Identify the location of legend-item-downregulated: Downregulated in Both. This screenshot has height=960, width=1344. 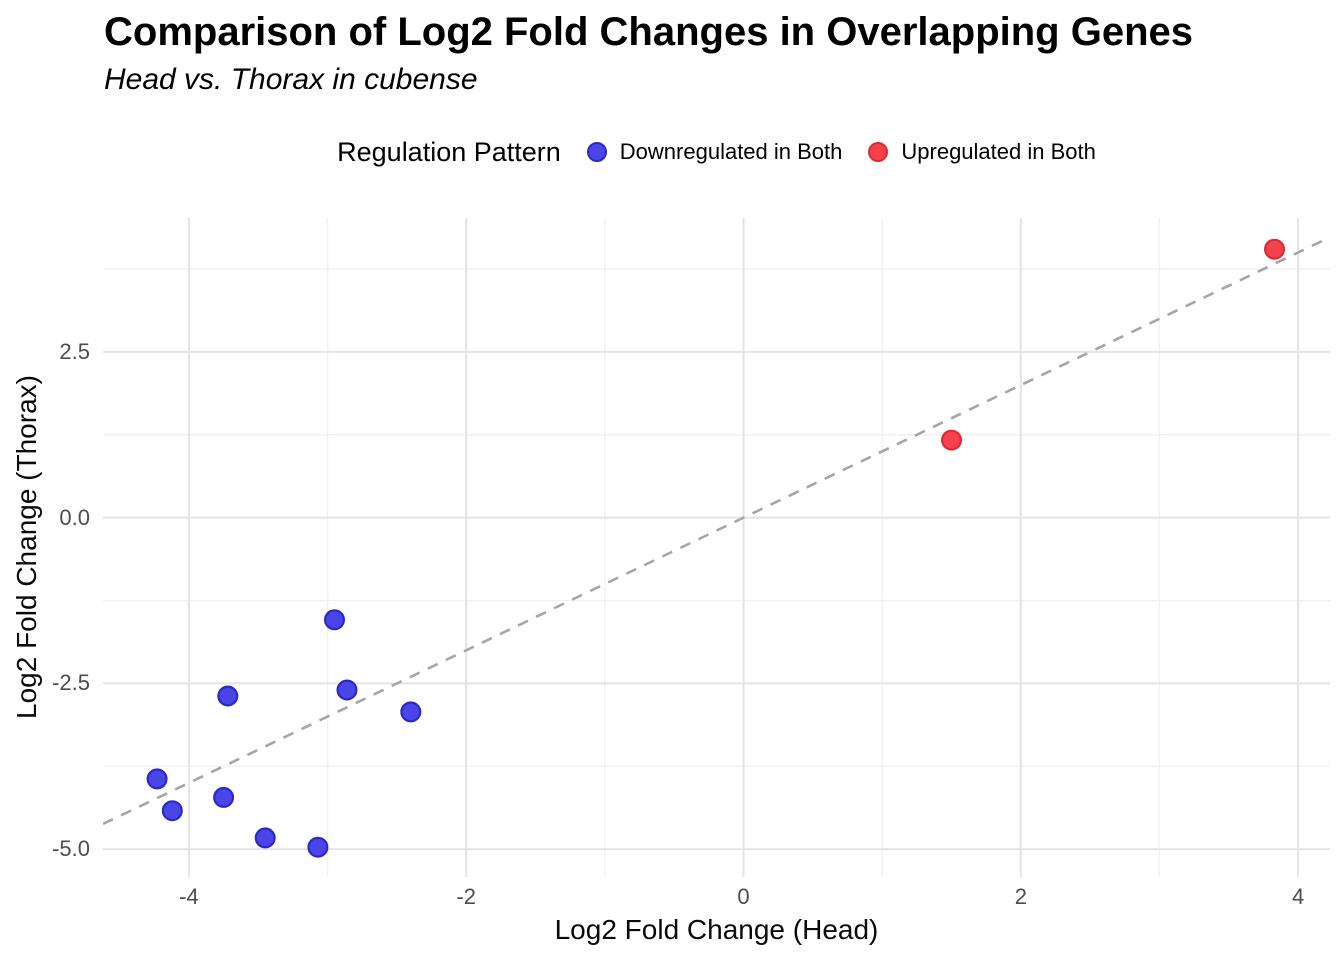
(714, 152).